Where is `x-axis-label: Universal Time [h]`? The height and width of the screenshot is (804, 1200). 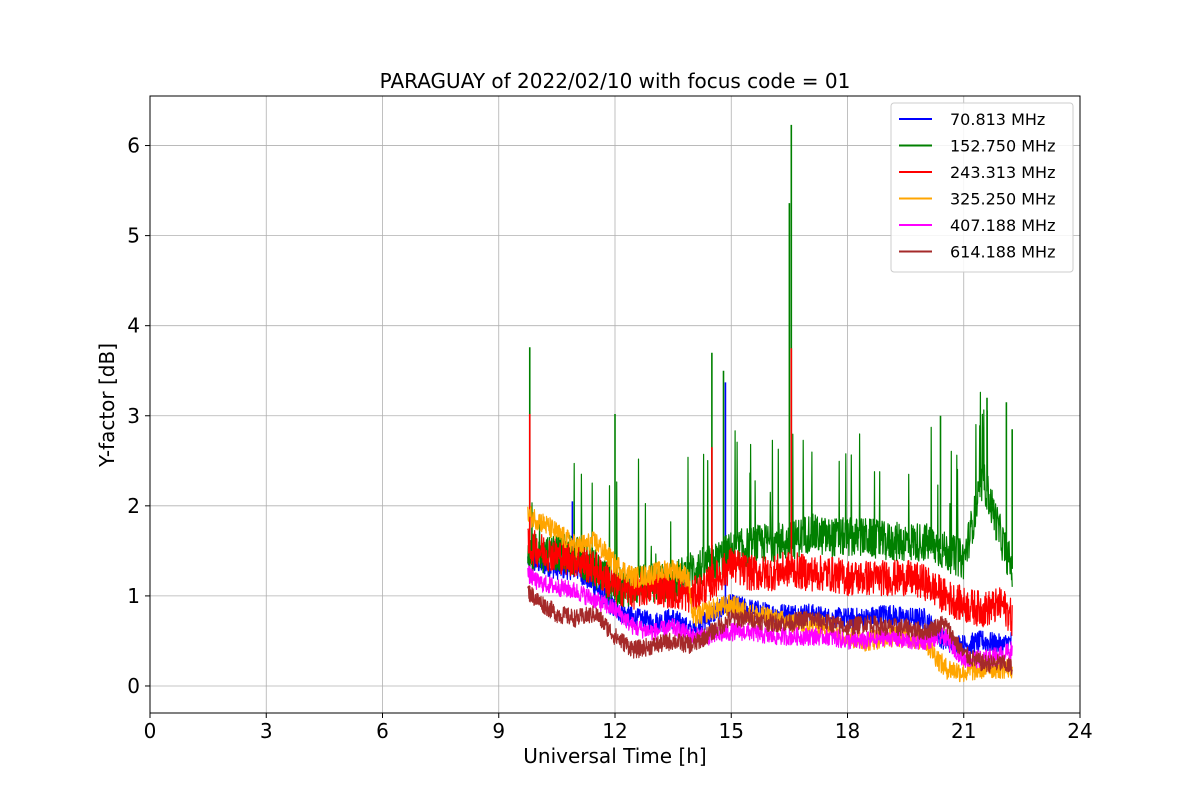 x-axis-label: Universal Time [h] is located at coordinates (614, 756).